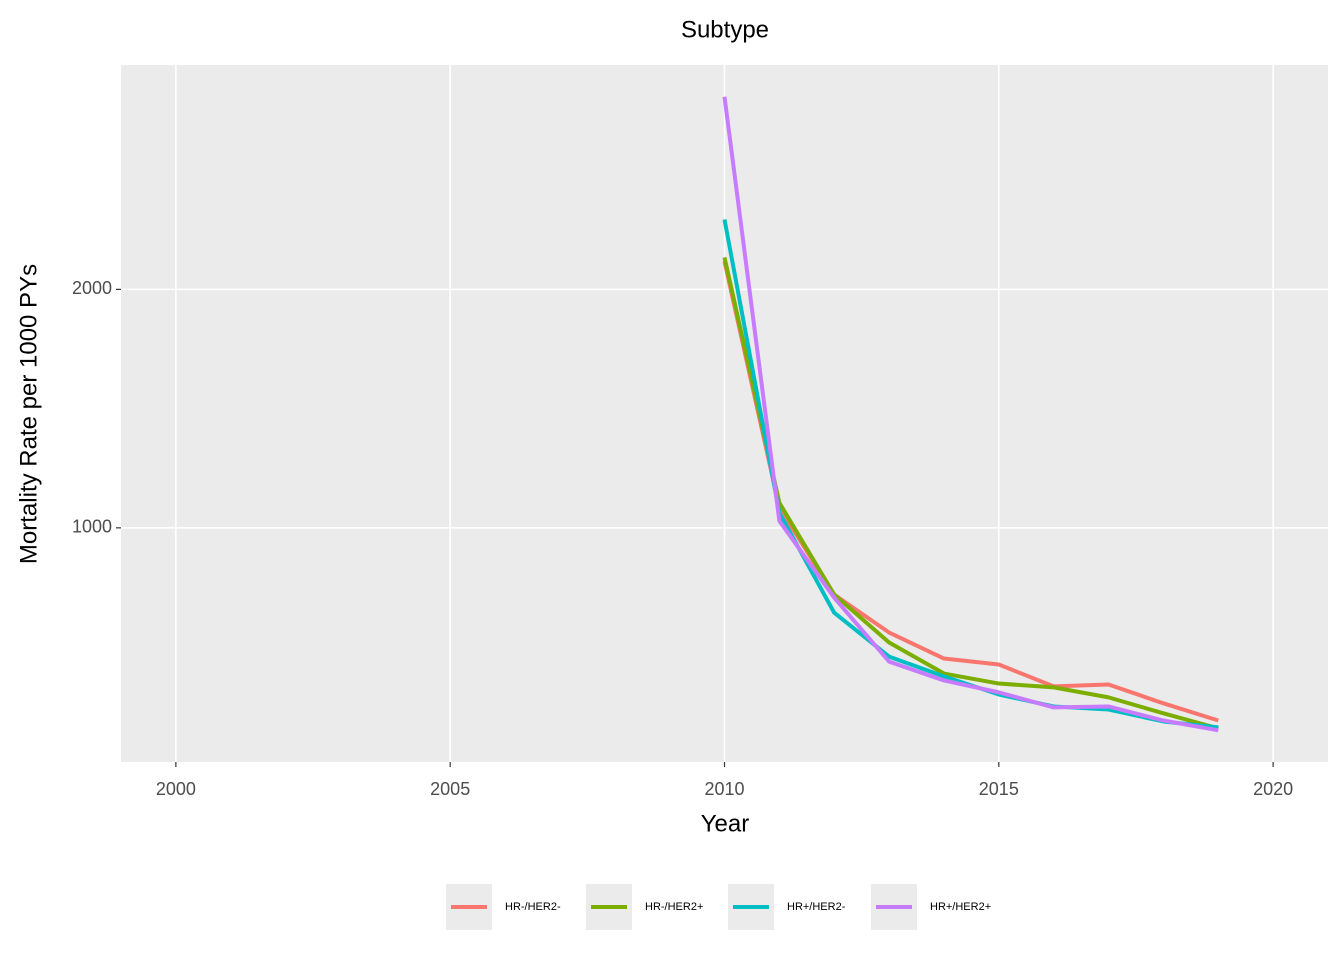  I want to click on y-tick-label: 1000, so click(92, 527).